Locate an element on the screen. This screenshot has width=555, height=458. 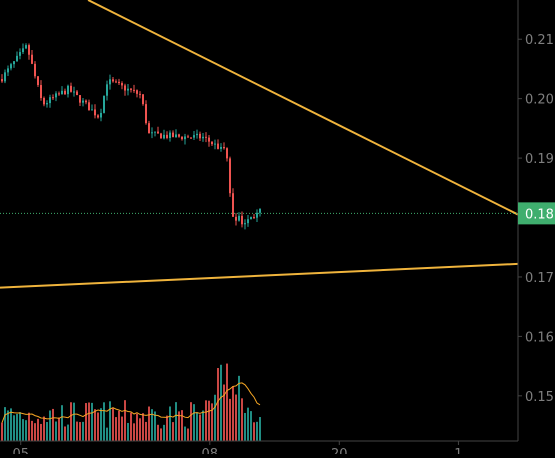
price-tick-label: 0.16 is located at coordinates (539, 337).